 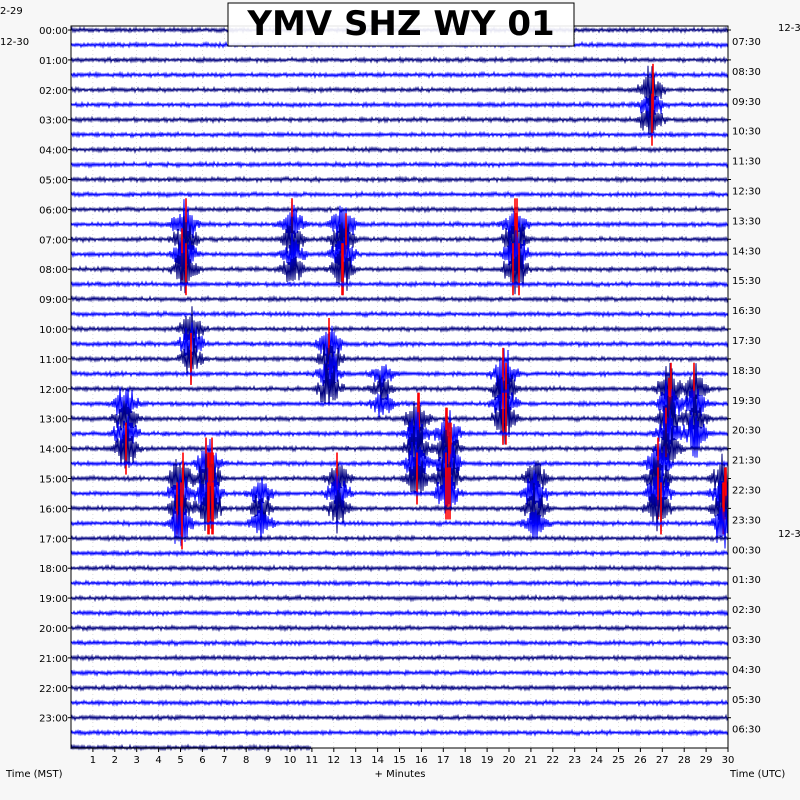 What do you see at coordinates (53, 599) in the screenshot?
I see `left-tick-label: 19:00` at bounding box center [53, 599].